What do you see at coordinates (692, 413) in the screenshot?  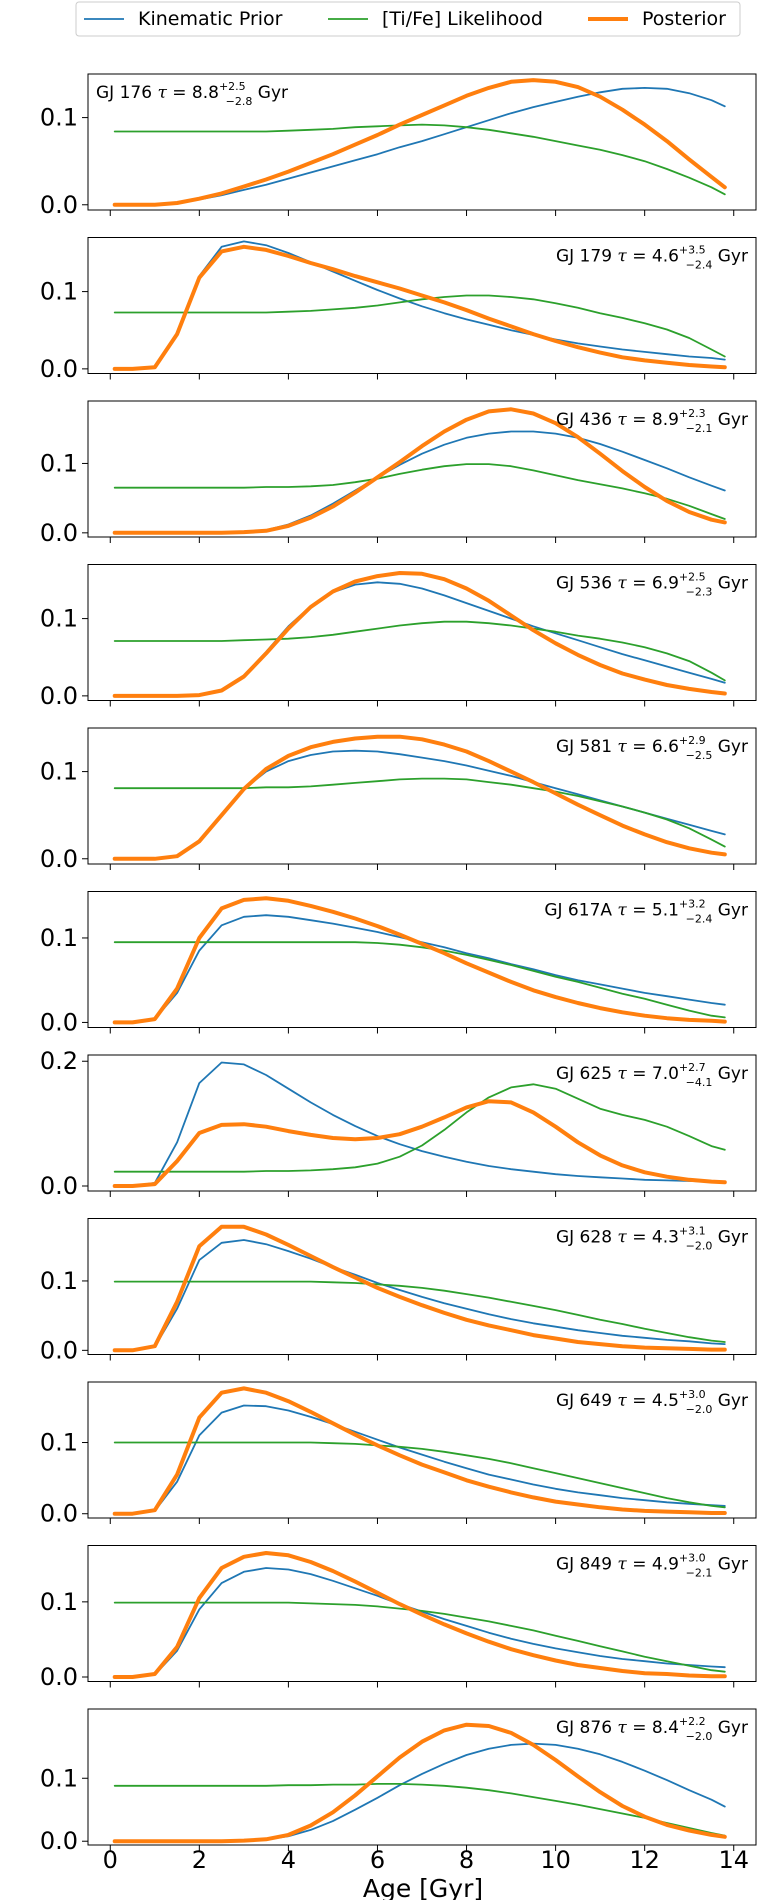 I see `annotation-part: +2.3` at bounding box center [692, 413].